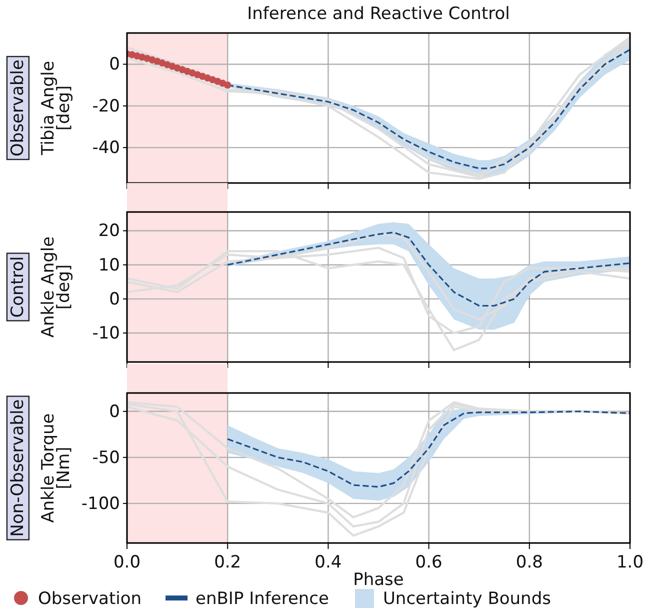 The width and height of the screenshot is (650, 614). Describe the element at coordinates (228, 562) in the screenshot. I see `x-tick-label: 0.2` at that location.